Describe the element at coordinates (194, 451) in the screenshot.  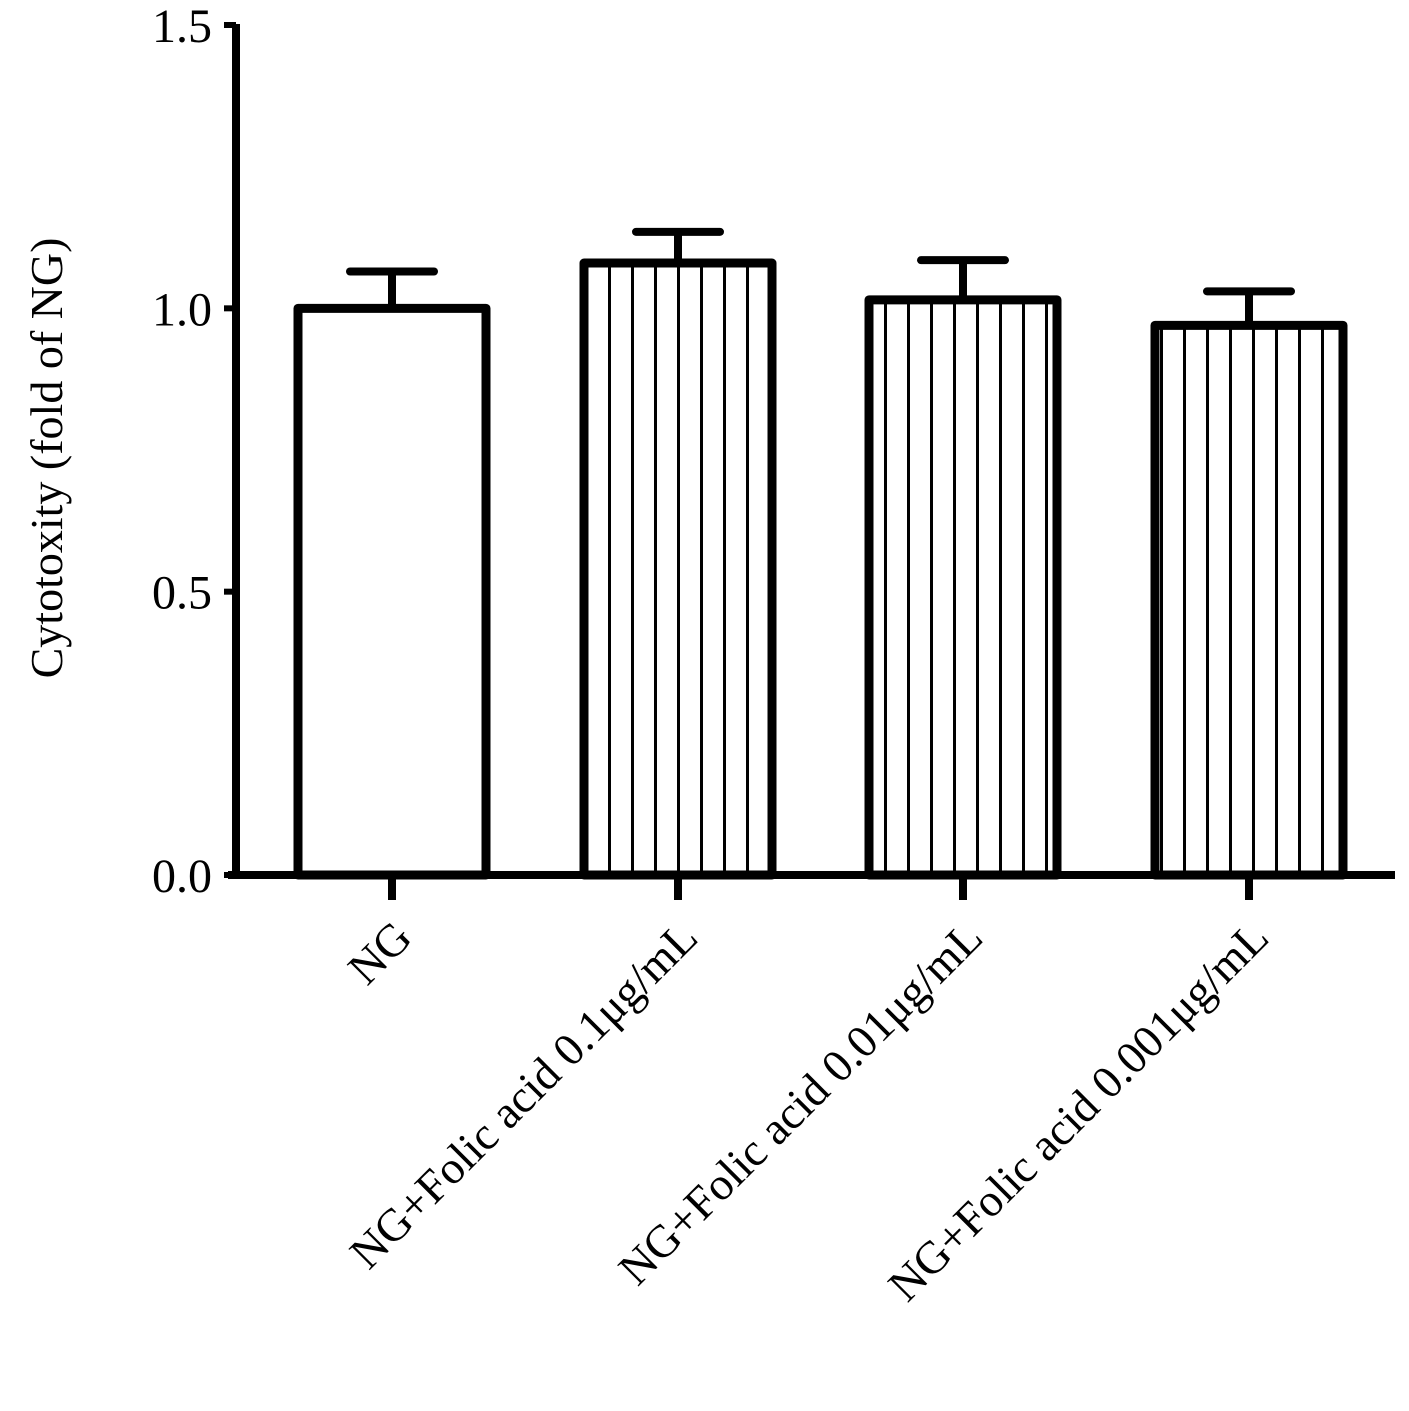
I see `y-axis-ticks: 0.0 0.5 1.0 1.5` at that location.